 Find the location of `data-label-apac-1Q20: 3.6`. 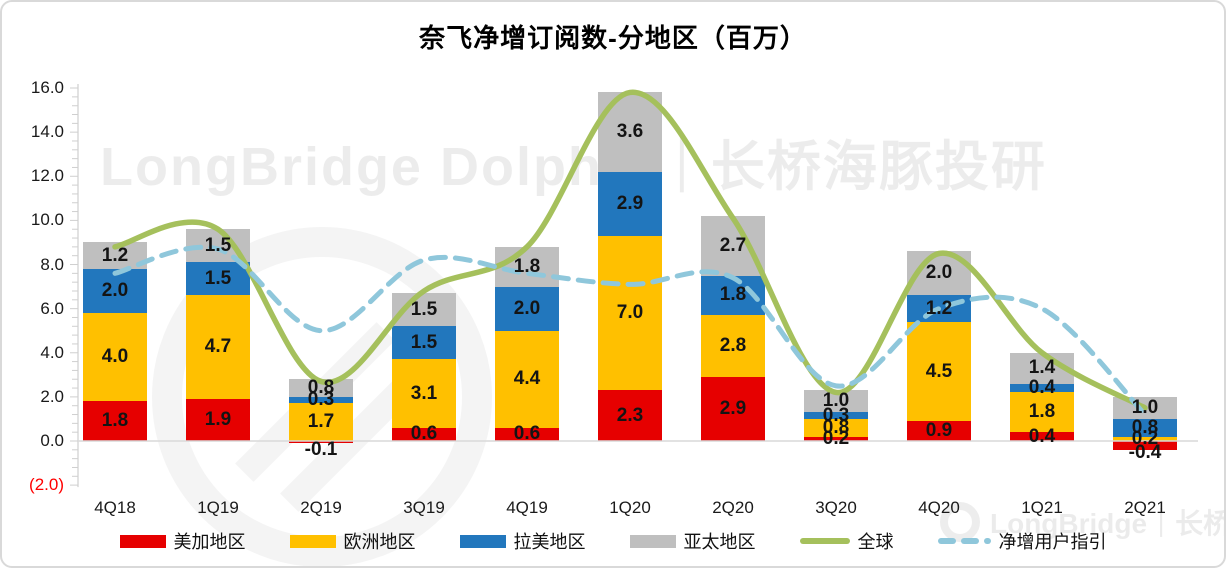

data-label-apac-1Q20: 3.6 is located at coordinates (630, 132).